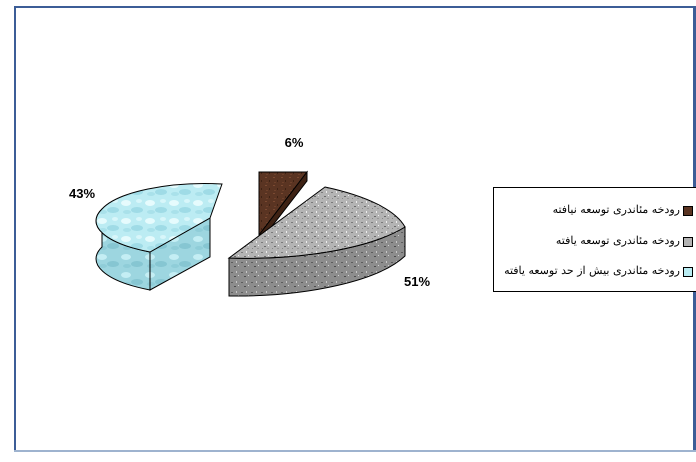 The height and width of the screenshot is (462, 696). I want to click on legend-item-undeveloped: رودخه مئاندری توسعه نیافته, so click(598, 210).